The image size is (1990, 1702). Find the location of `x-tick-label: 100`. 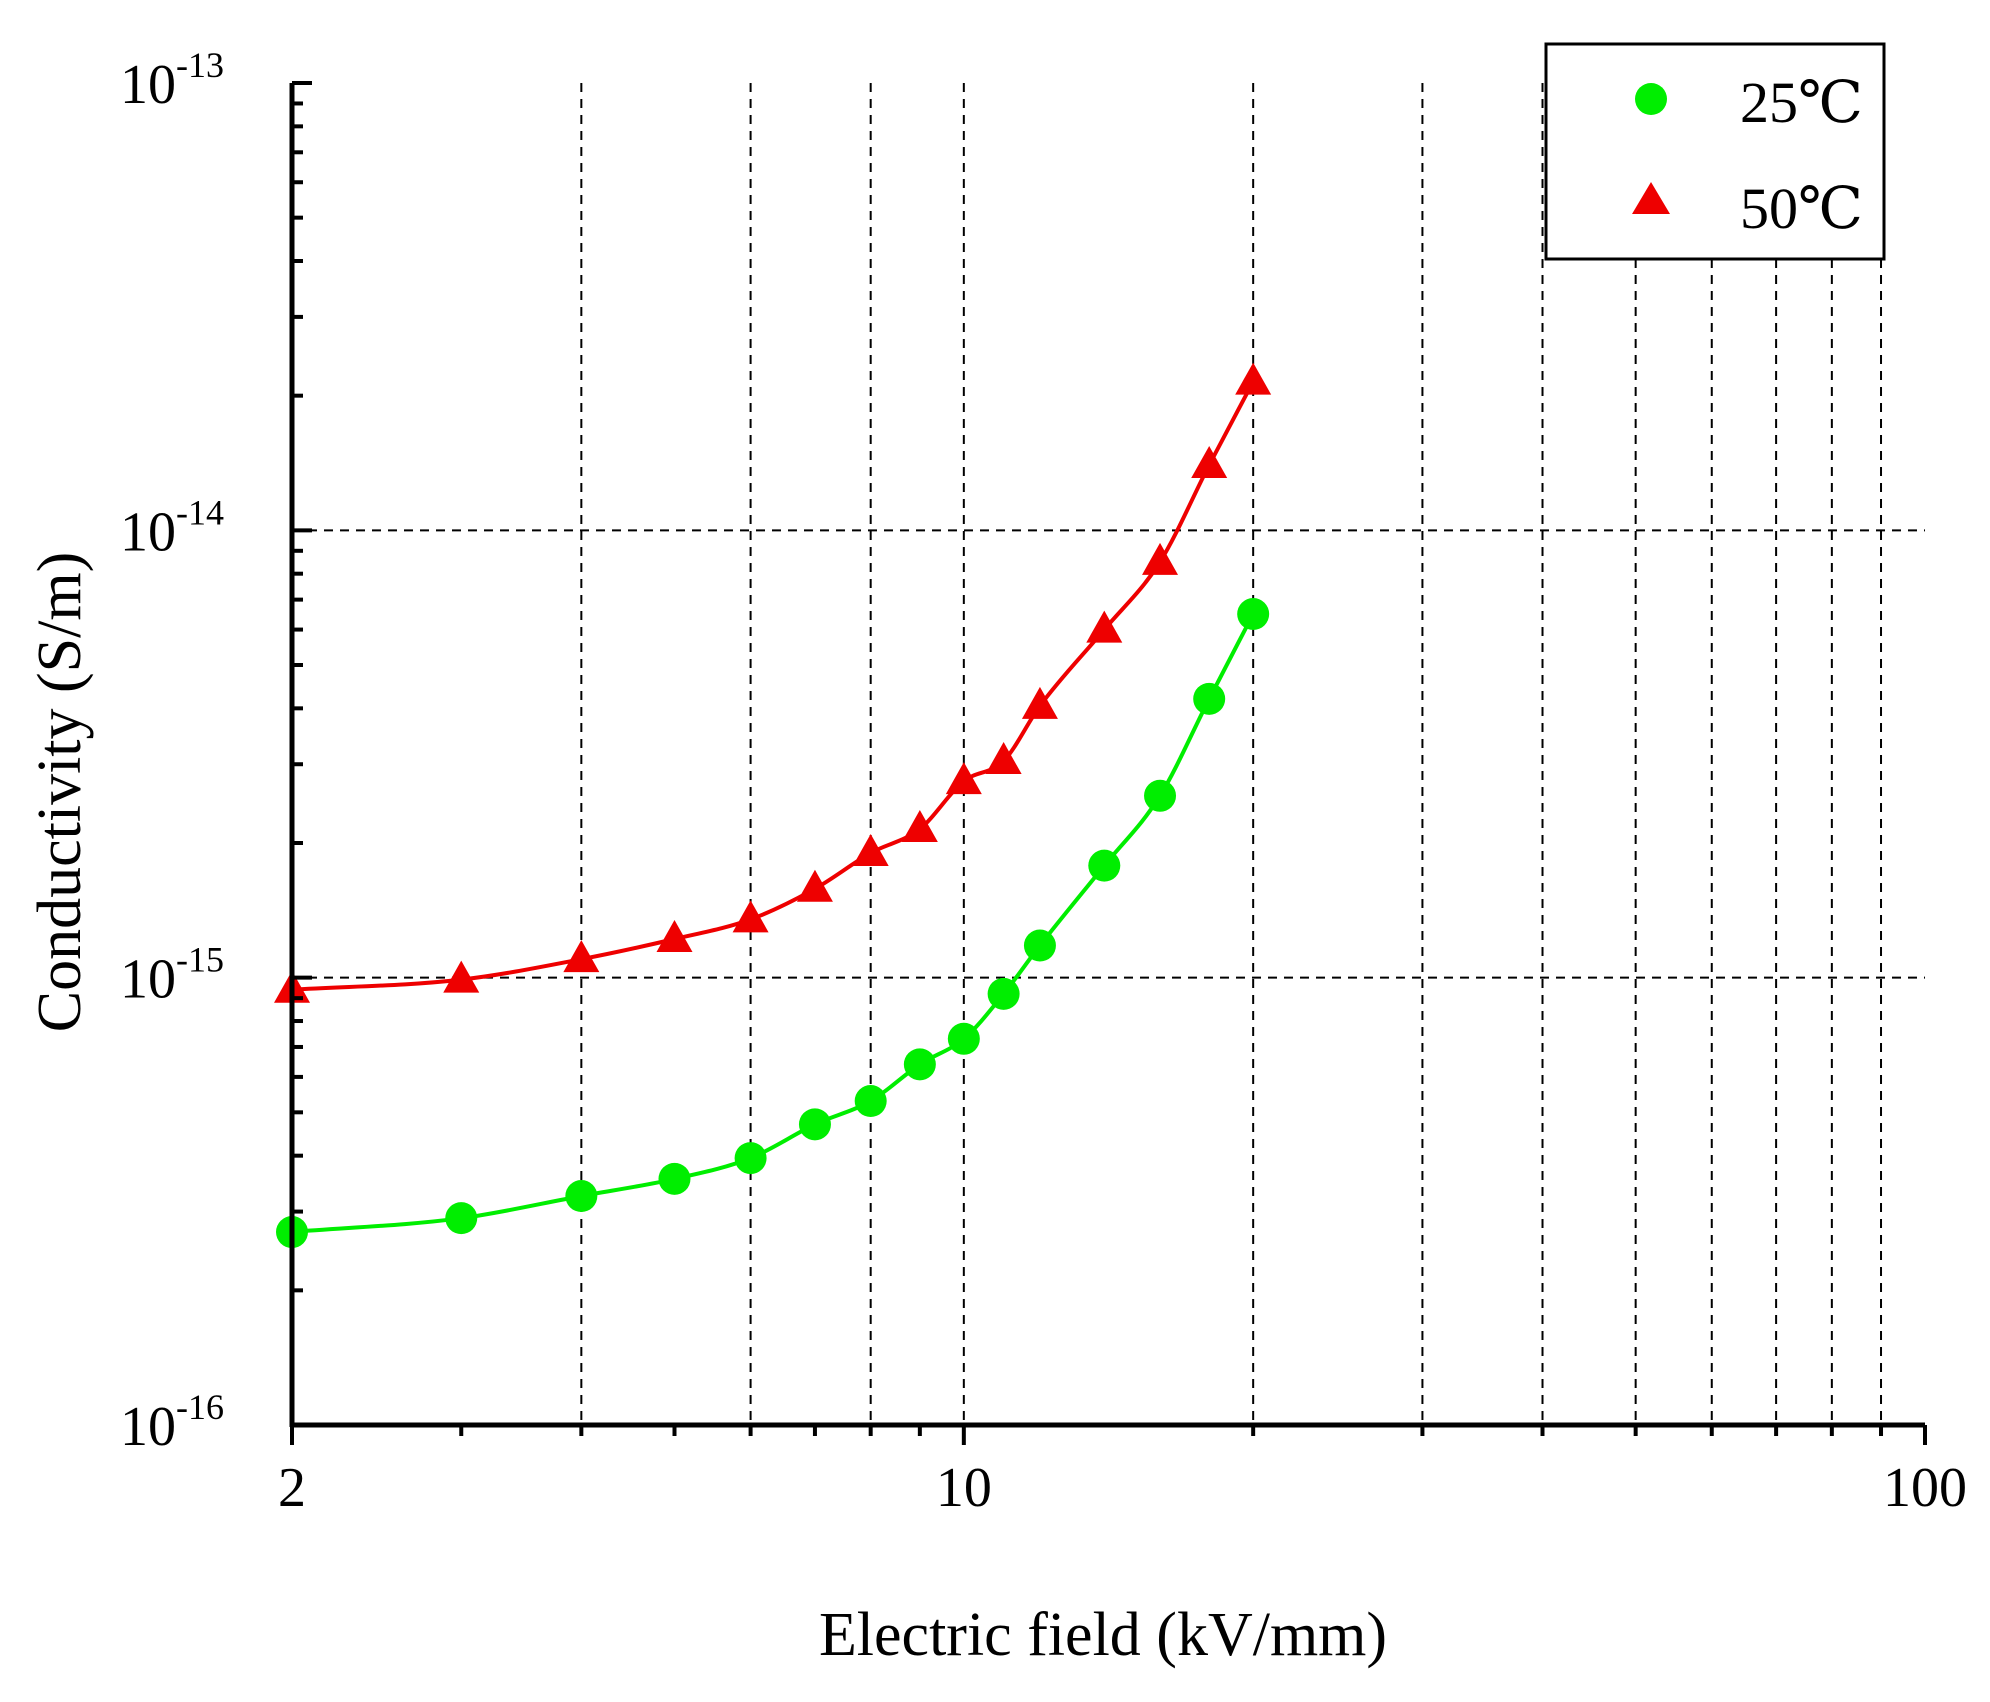

x-tick-label: 100 is located at coordinates (1925, 1488).